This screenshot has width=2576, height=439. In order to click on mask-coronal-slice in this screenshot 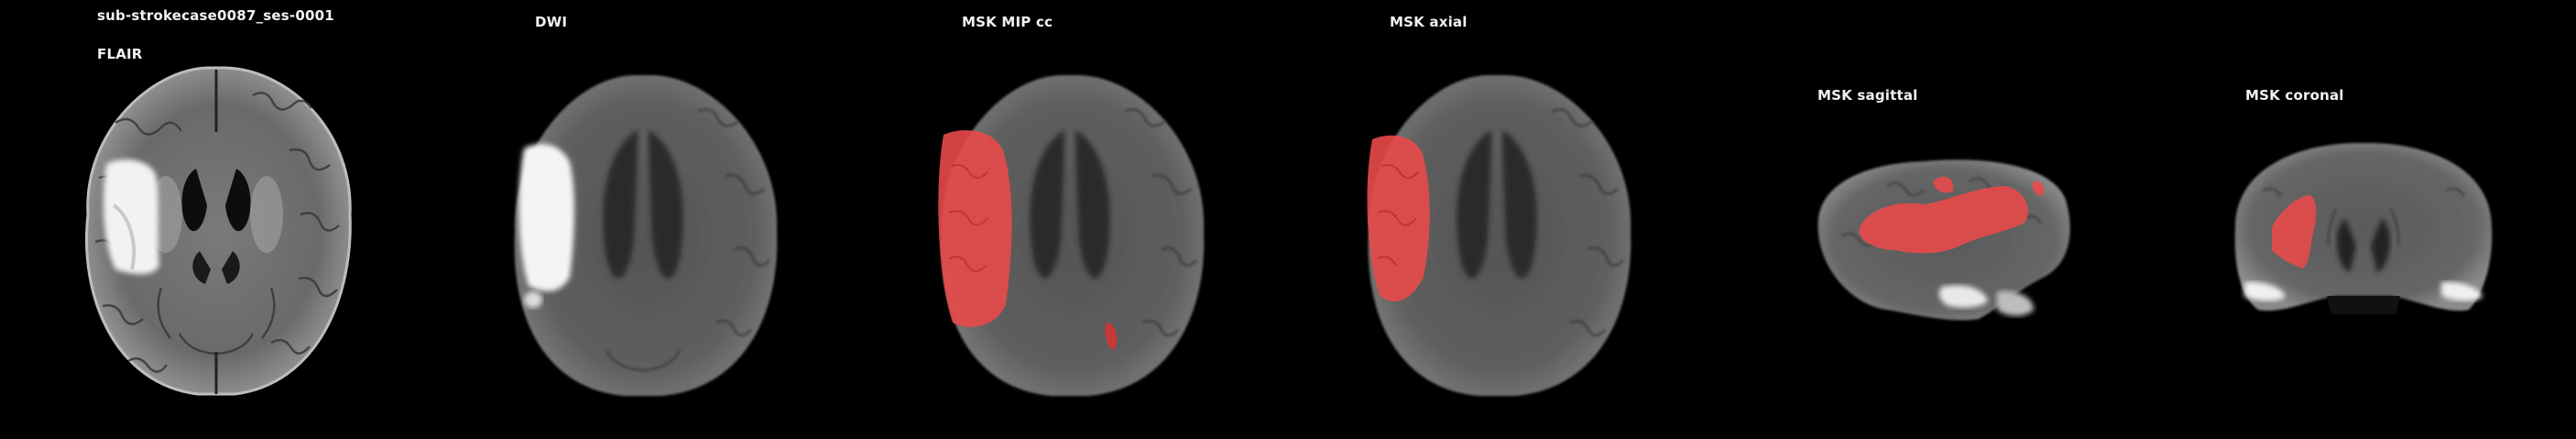, I will do `click(2364, 228)`.